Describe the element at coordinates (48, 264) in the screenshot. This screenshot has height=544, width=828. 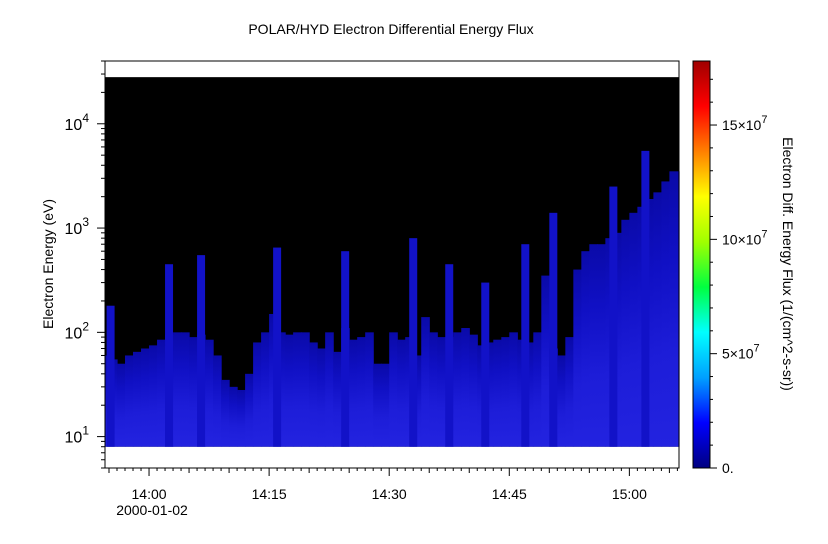
I see `y-axis-label: Electron Energy (eV)` at that location.